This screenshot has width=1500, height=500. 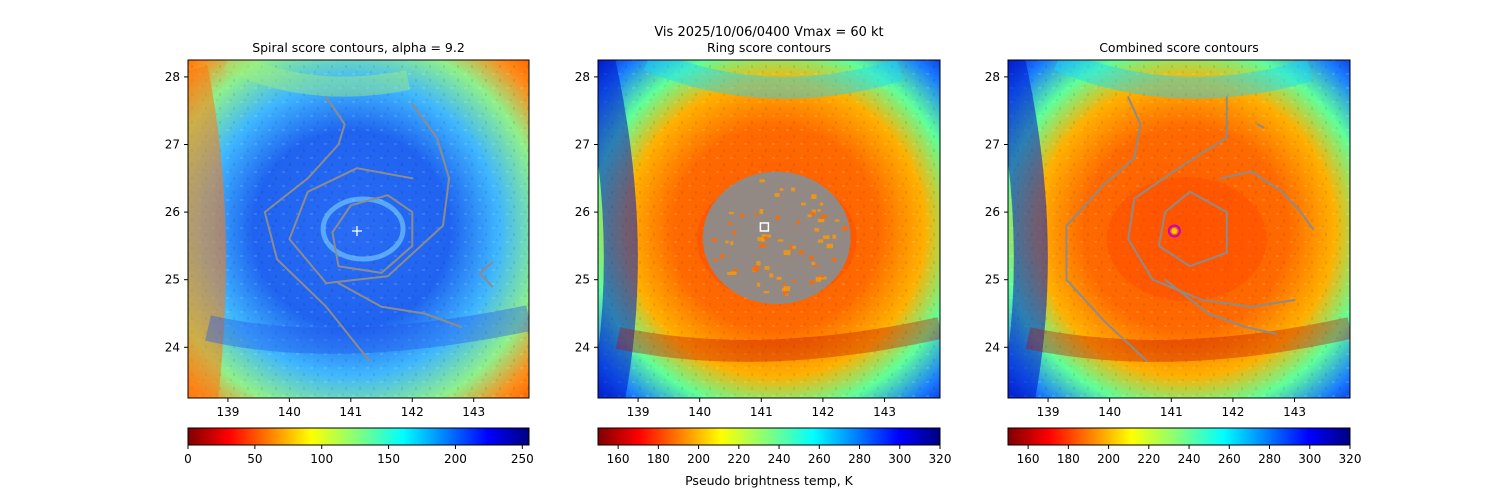 I want to click on center-square-marker, so click(x=764, y=227).